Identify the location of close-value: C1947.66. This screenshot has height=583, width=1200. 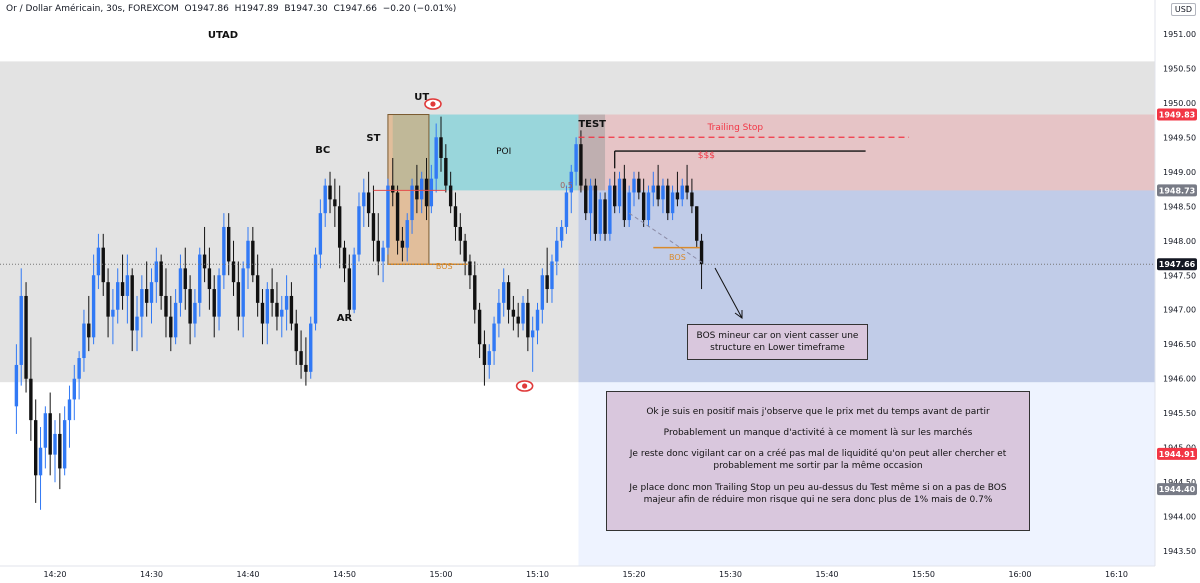
(355, 9).